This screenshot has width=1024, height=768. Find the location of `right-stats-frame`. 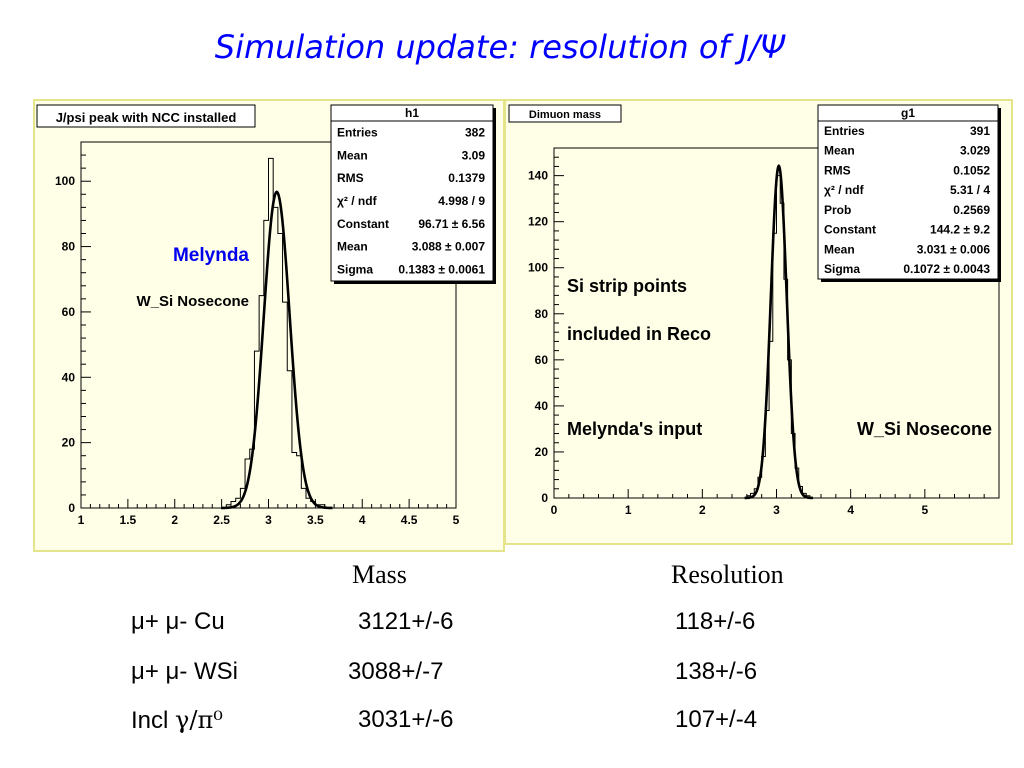

right-stats-frame is located at coordinates (908, 192).